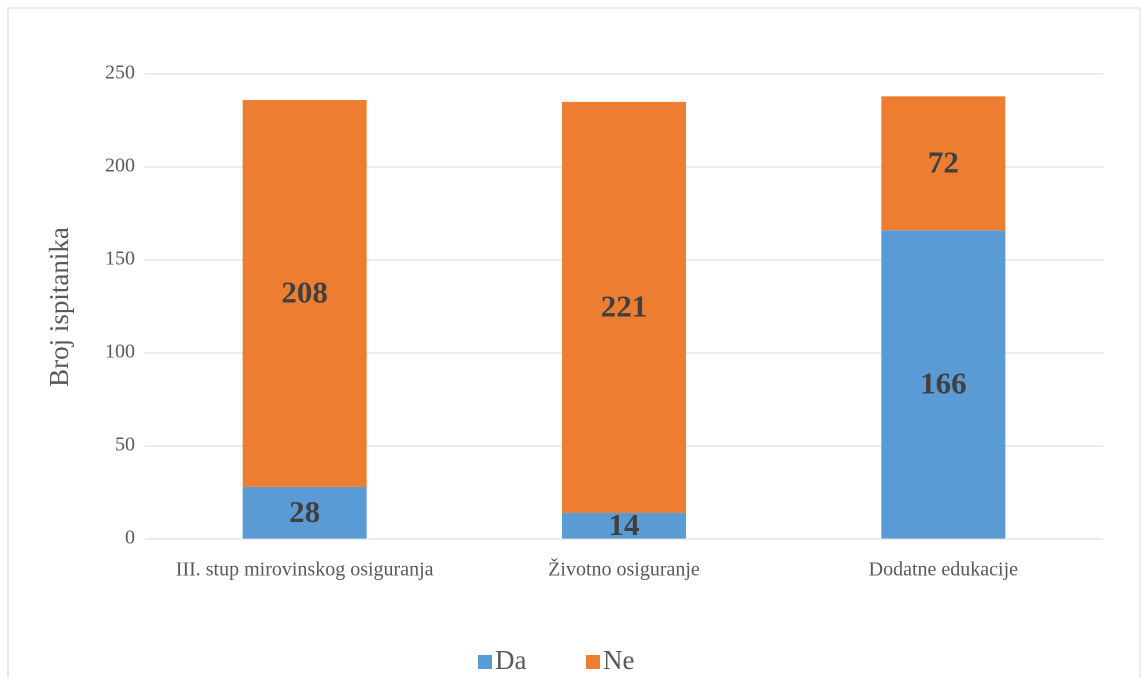 This screenshot has height=678, width=1148. I want to click on y-tick-label: 200, so click(120, 166).